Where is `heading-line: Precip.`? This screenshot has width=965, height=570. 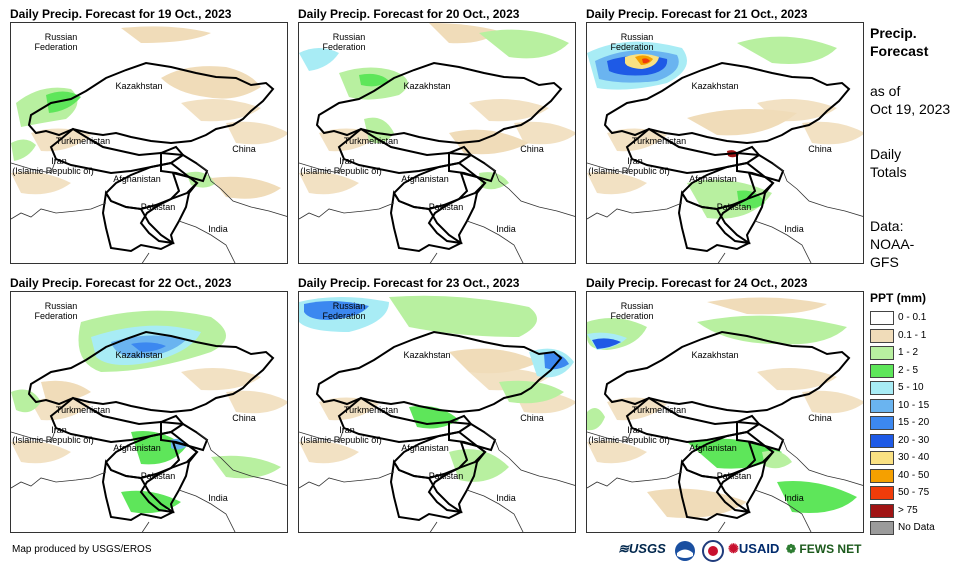 heading-line: Precip. is located at coordinates (893, 33).